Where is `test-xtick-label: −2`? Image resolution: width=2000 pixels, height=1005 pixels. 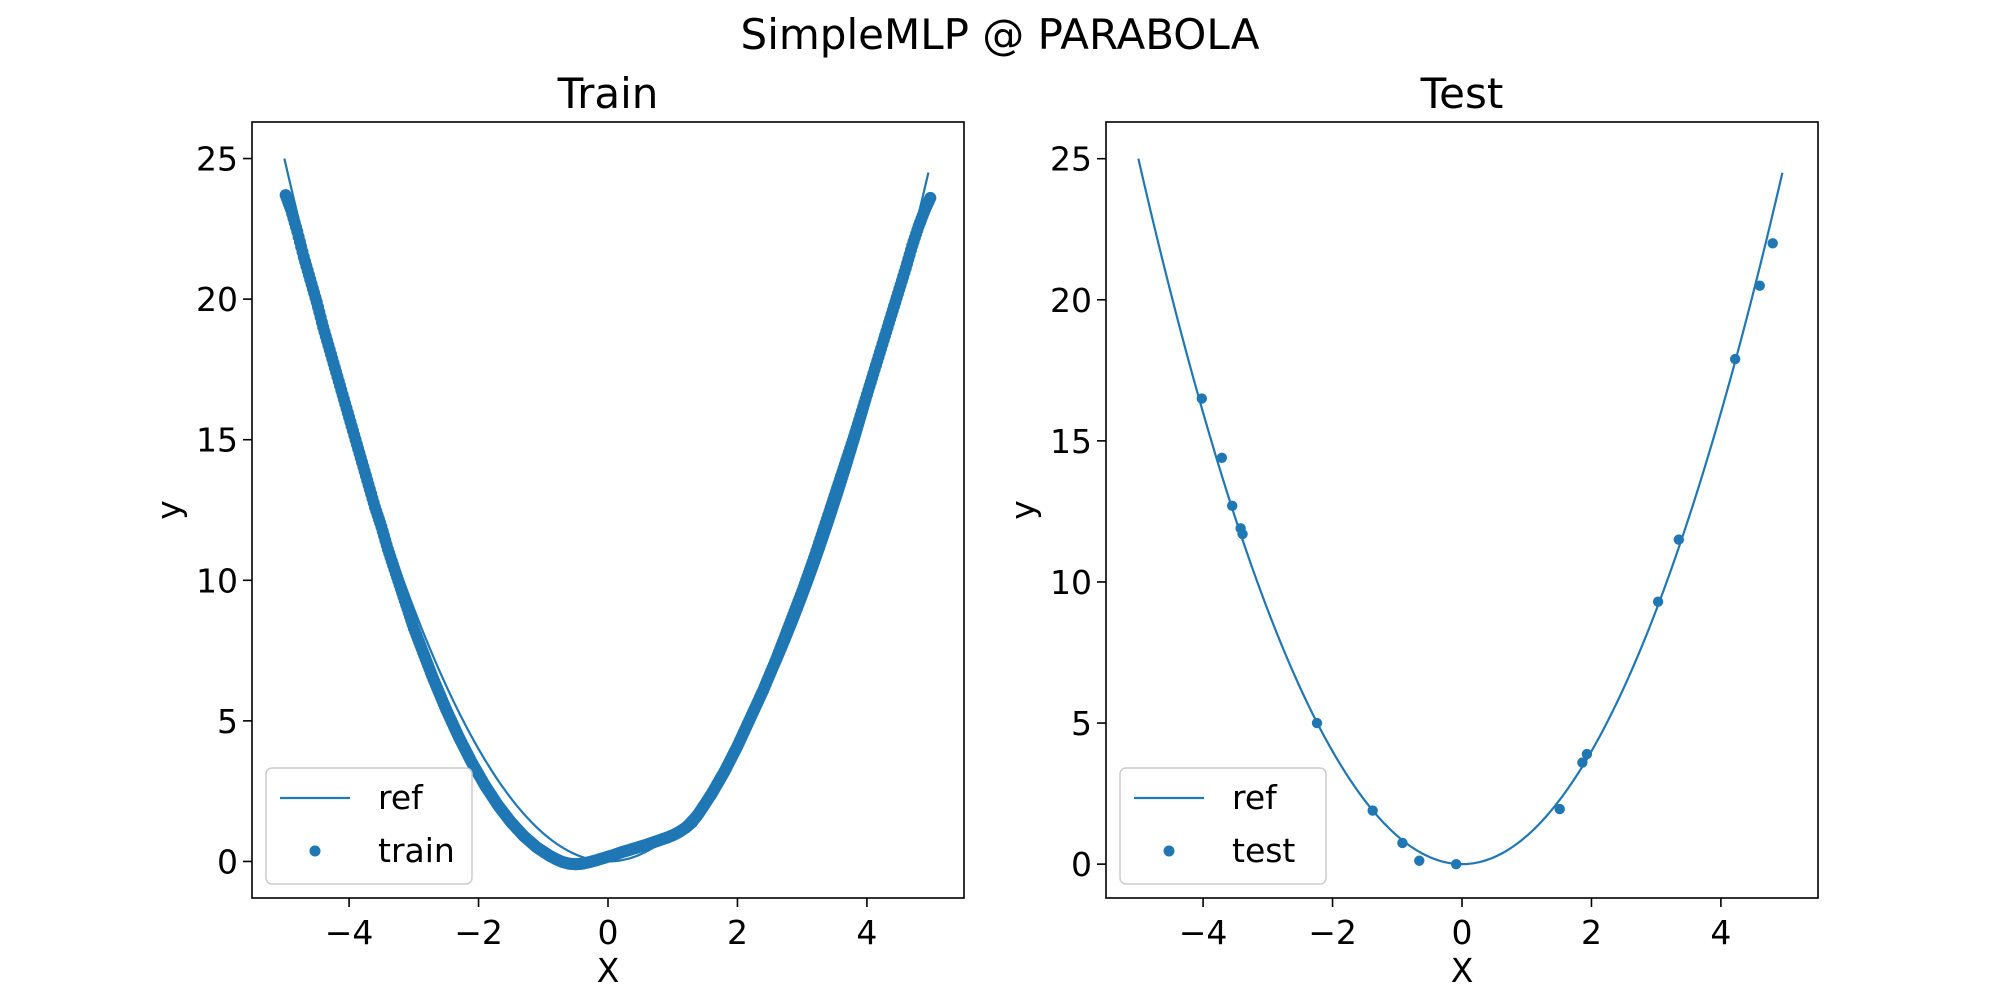 test-xtick-label: −2 is located at coordinates (1332, 932).